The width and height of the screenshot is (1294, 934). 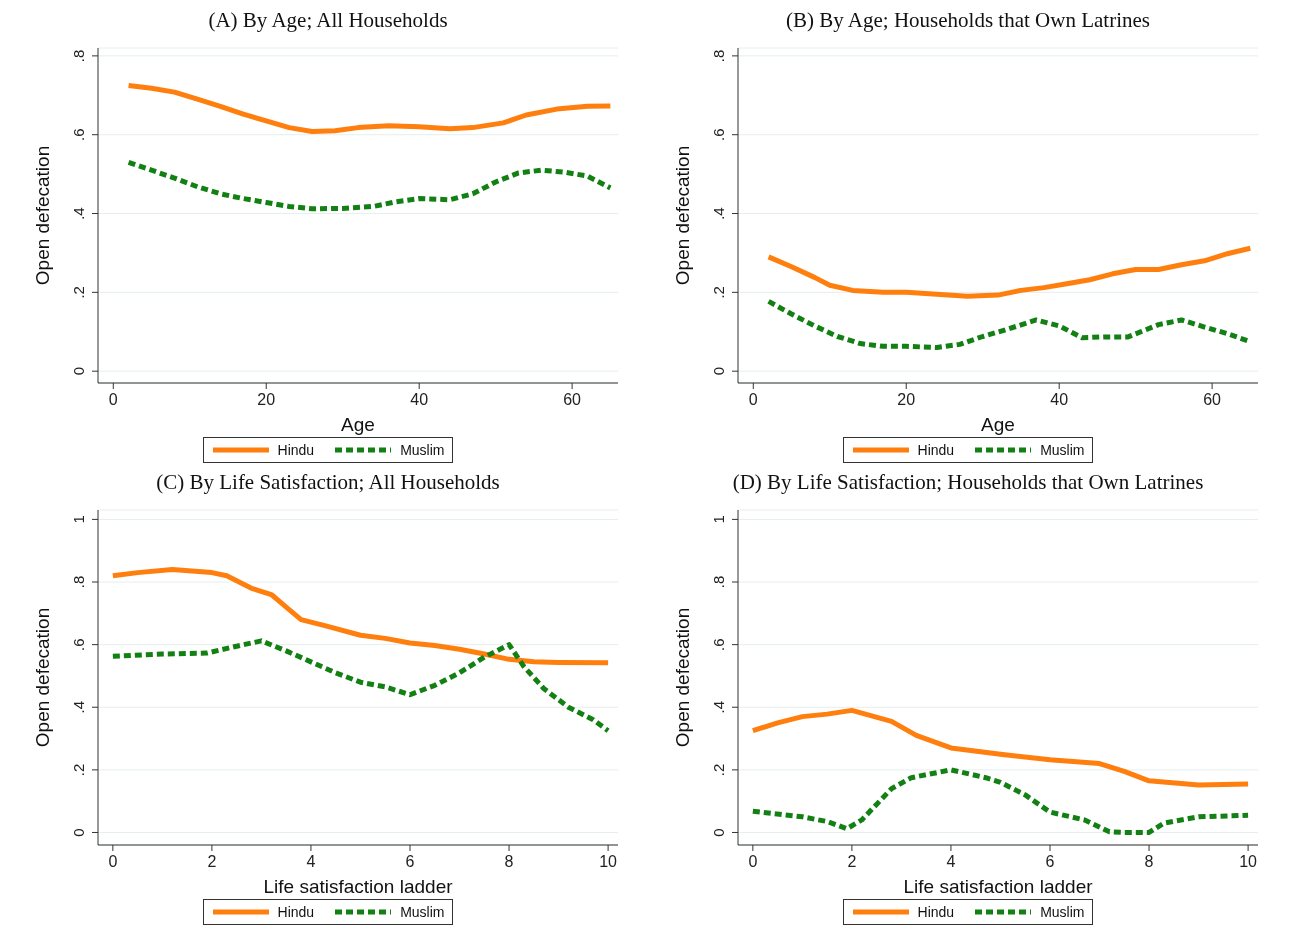 I want to click on chart-title: (B) By Age; Households that Own Latrines, so click(x=968, y=21).